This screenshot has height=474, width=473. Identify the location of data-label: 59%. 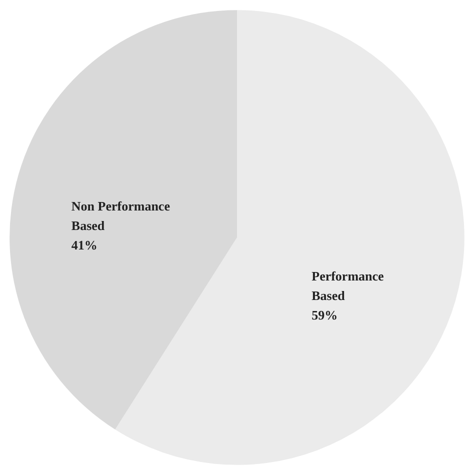
(325, 314).